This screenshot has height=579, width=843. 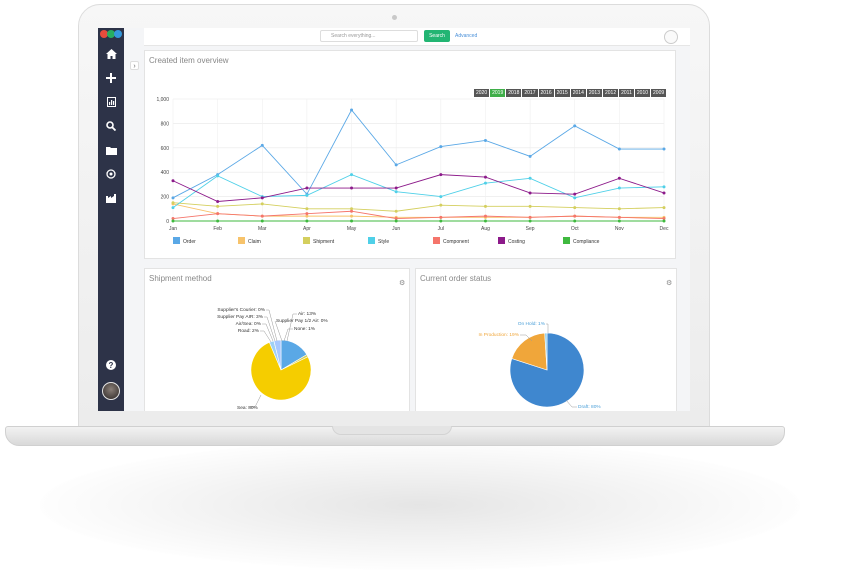 What do you see at coordinates (262, 229) in the screenshot?
I see `x-tick-label: Mar` at bounding box center [262, 229].